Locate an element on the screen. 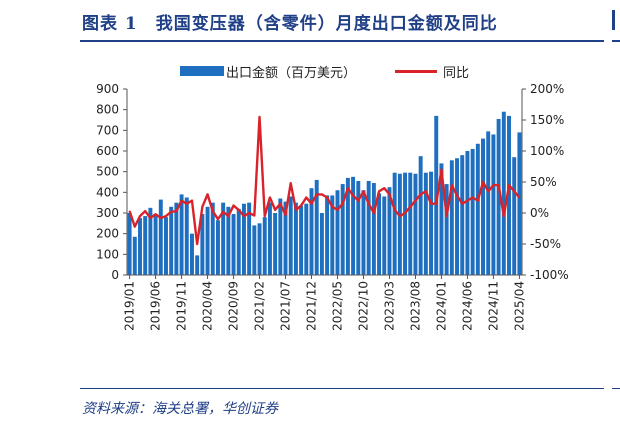 The image size is (620, 429). bar-2024/06 is located at coordinates (467, 213).